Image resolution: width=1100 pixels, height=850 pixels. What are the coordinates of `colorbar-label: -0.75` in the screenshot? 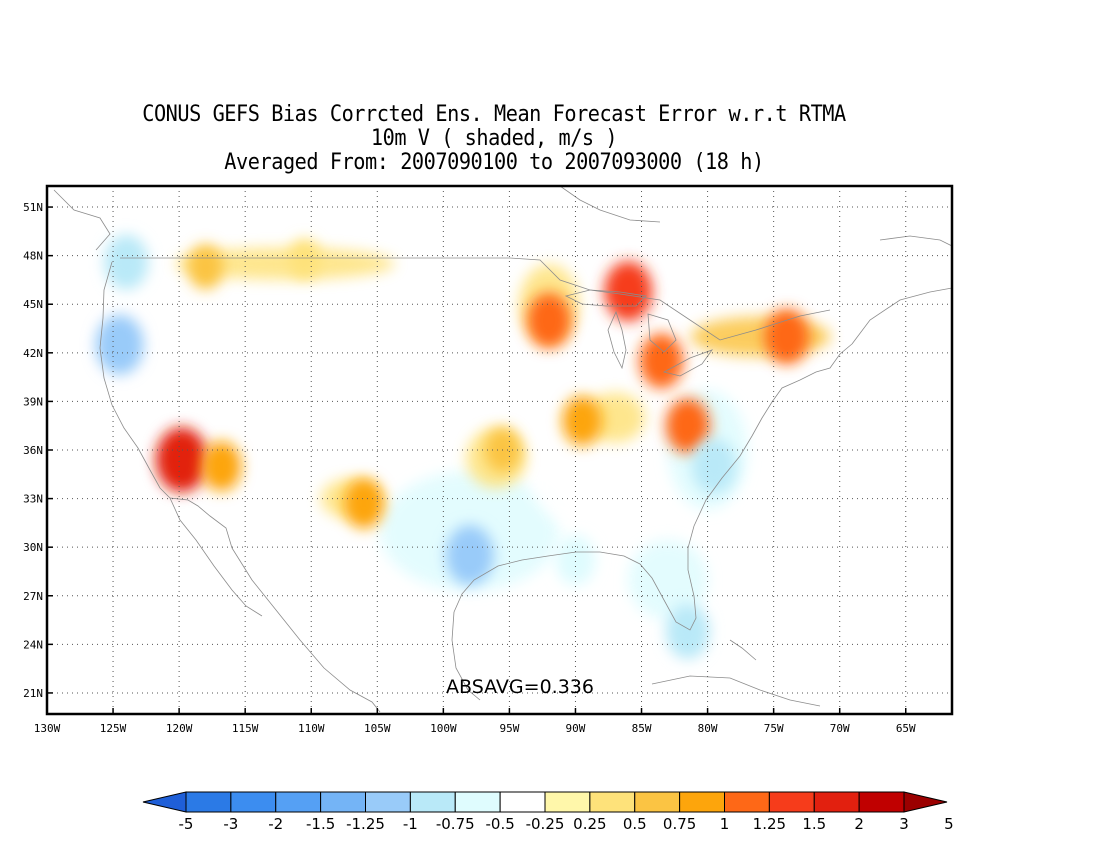 It's located at (455, 824).